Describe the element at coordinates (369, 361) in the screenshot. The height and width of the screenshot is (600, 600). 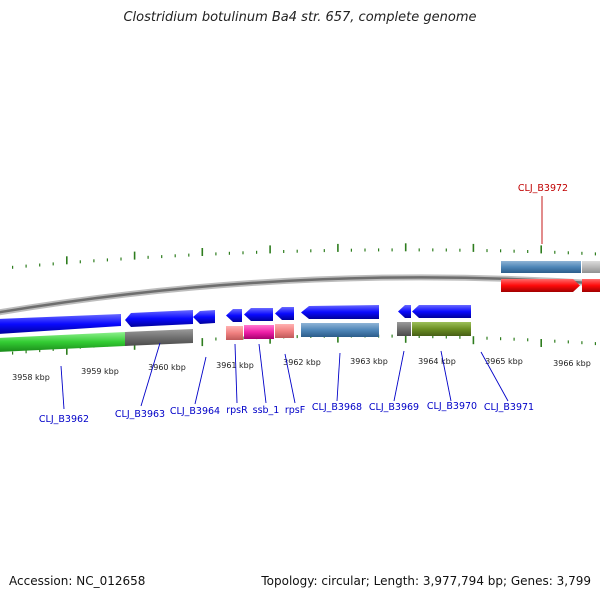
I see `scale-label: 3963 kbp` at that location.